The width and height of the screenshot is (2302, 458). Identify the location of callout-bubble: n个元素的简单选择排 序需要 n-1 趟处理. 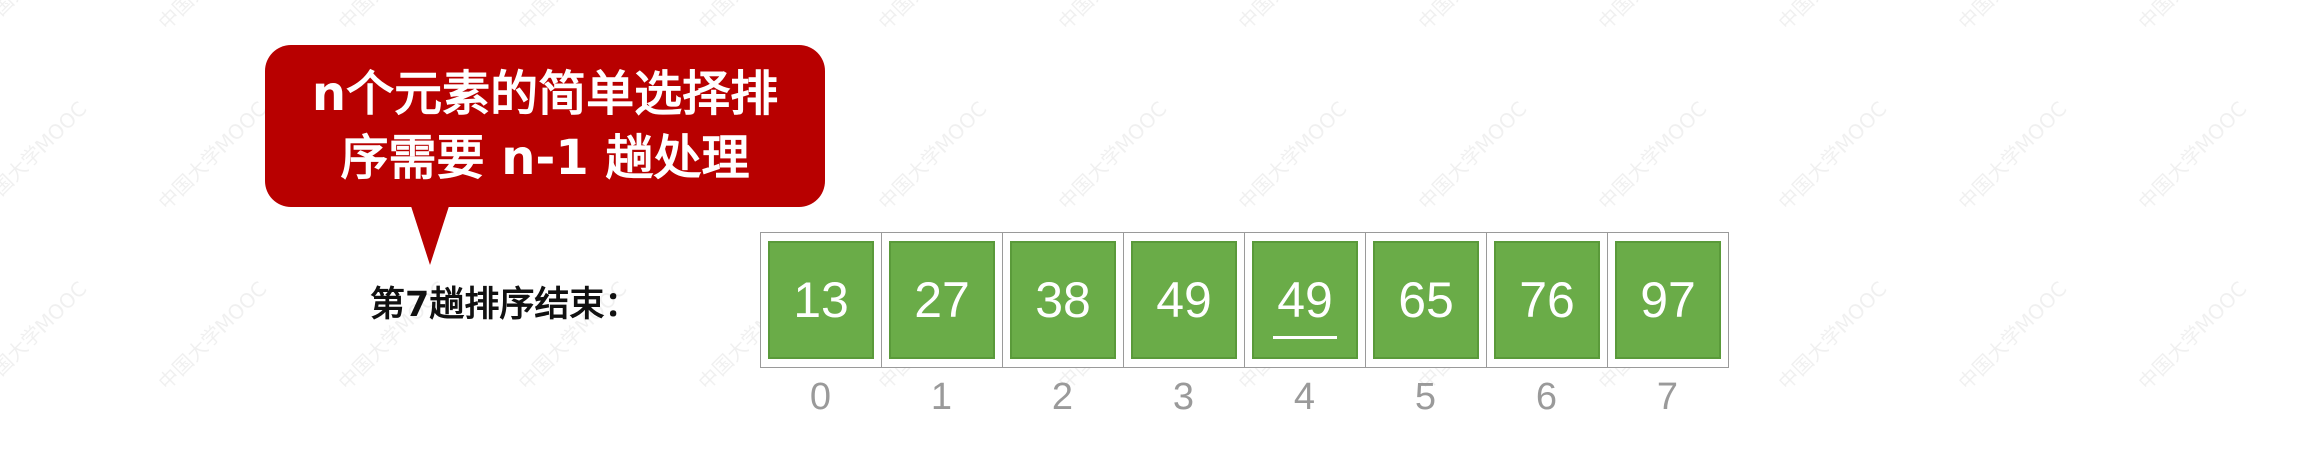
(545, 126).